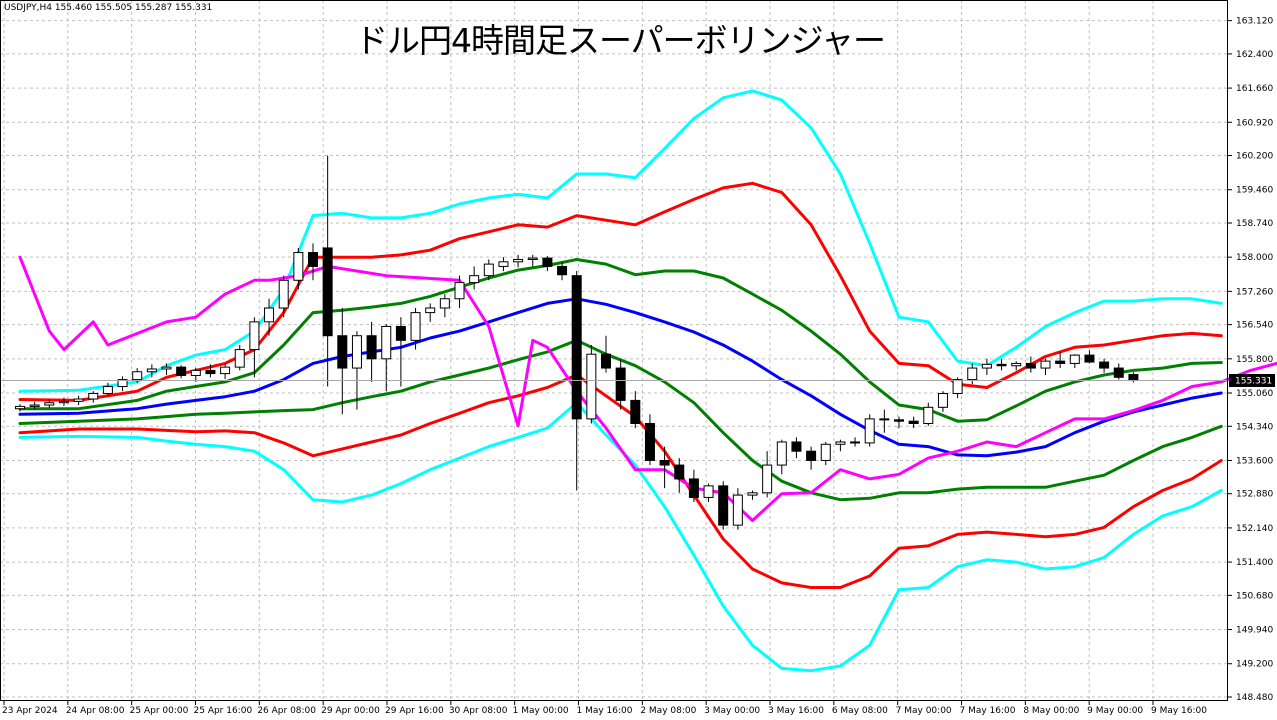  I want to click on chart-title: ドル円4時間足スーパーボリンジャー, so click(620, 40).